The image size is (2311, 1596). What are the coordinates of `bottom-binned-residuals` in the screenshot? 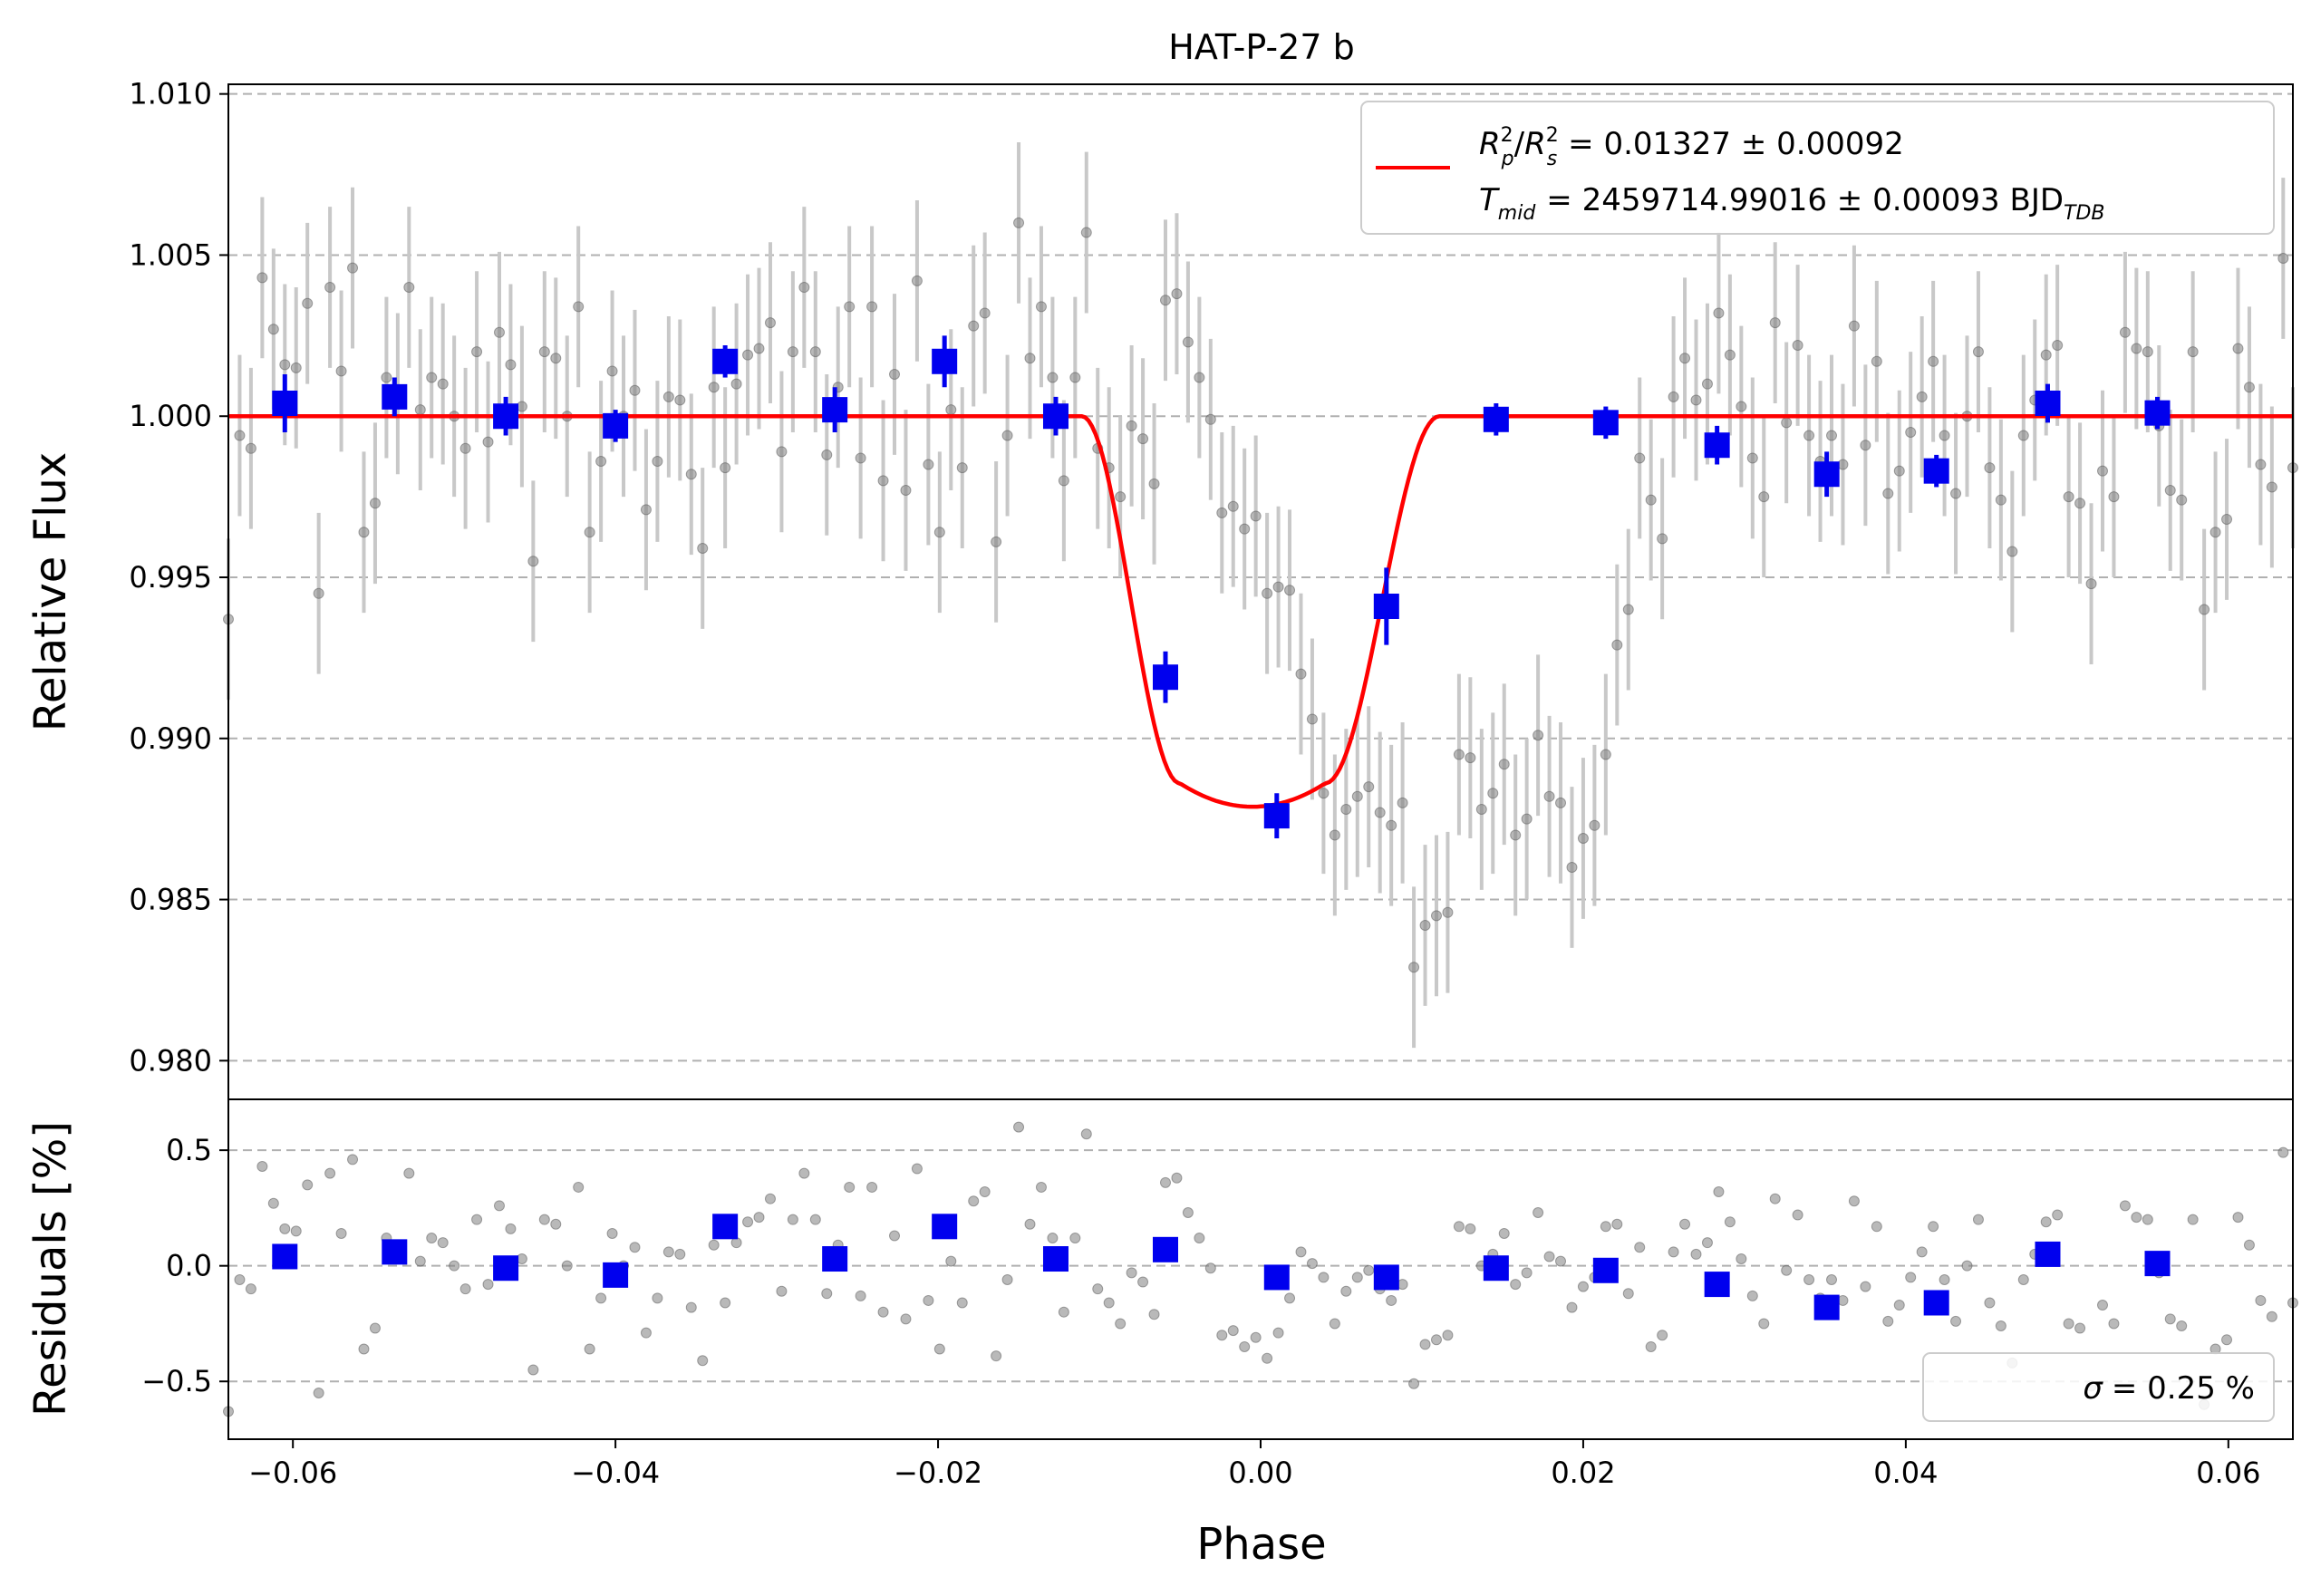 It's located at (1222, 1267).